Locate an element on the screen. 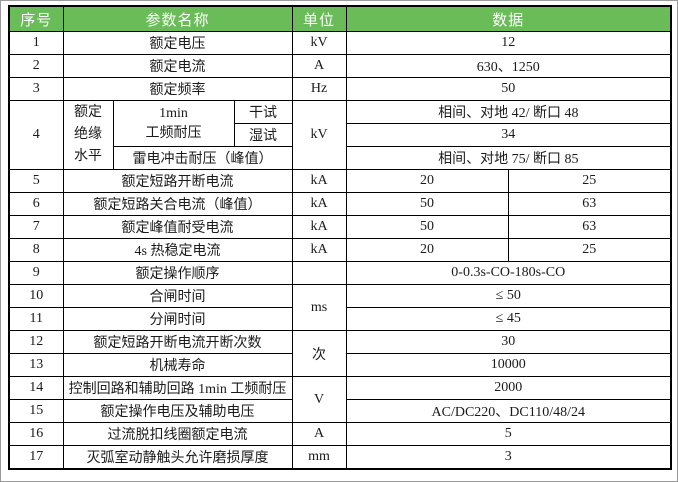 The width and height of the screenshot is (678, 482). table-row: 15 额定操作电压及辅助电压 AC/DC220、DC110/48/24 is located at coordinates (340, 411).